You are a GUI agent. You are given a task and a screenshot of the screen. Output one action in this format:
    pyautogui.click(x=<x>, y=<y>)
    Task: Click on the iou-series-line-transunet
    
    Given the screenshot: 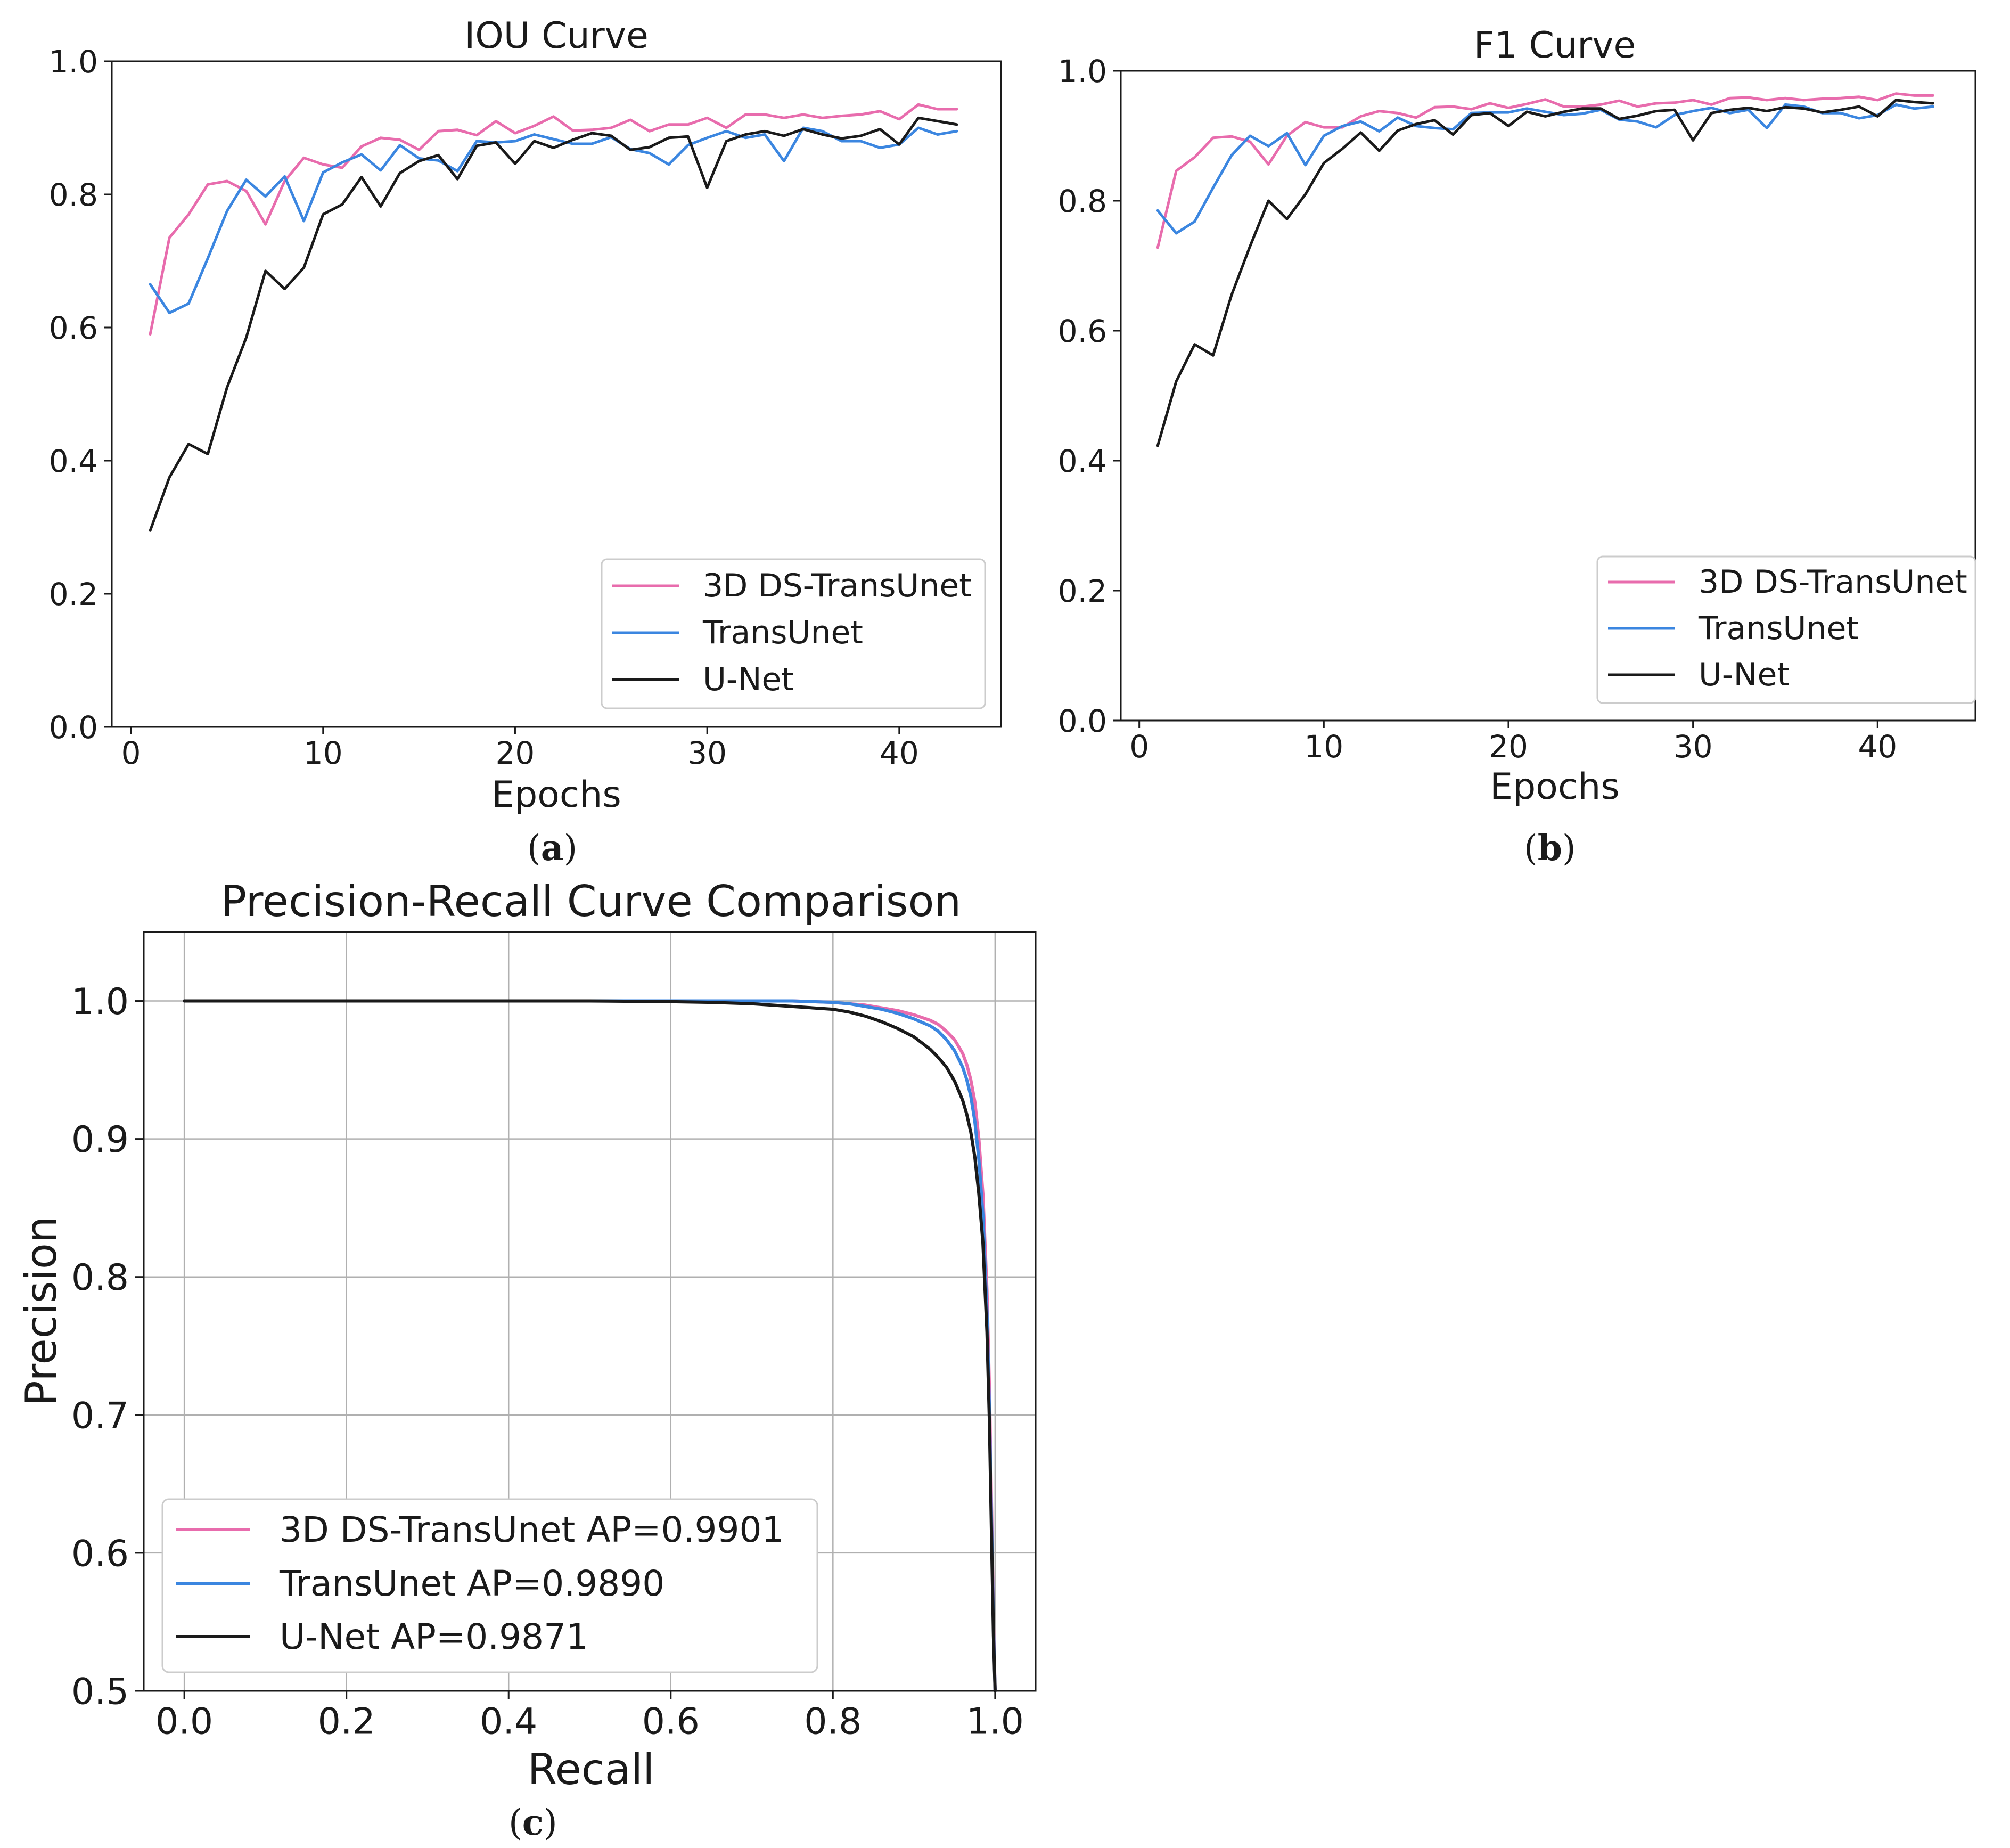 What is the action you would take?
    pyautogui.click(x=554, y=220)
    